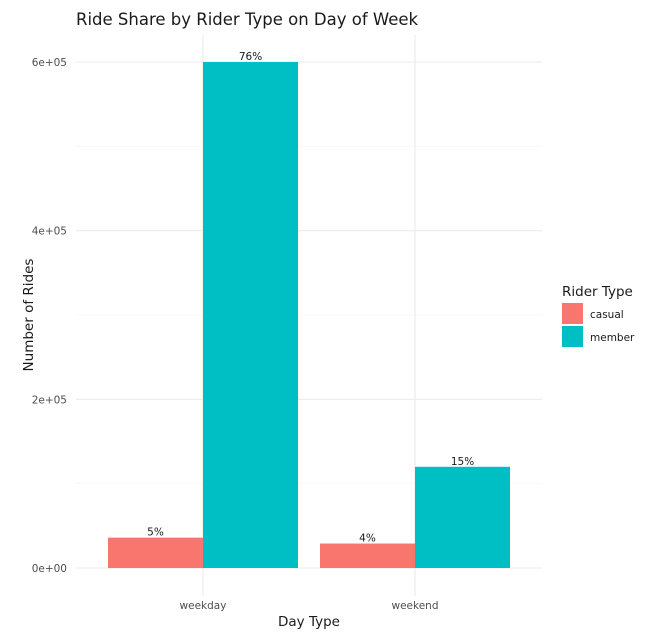 The height and width of the screenshot is (643, 649). What do you see at coordinates (415, 606) in the screenshot?
I see `x-tick-label: weekend` at bounding box center [415, 606].